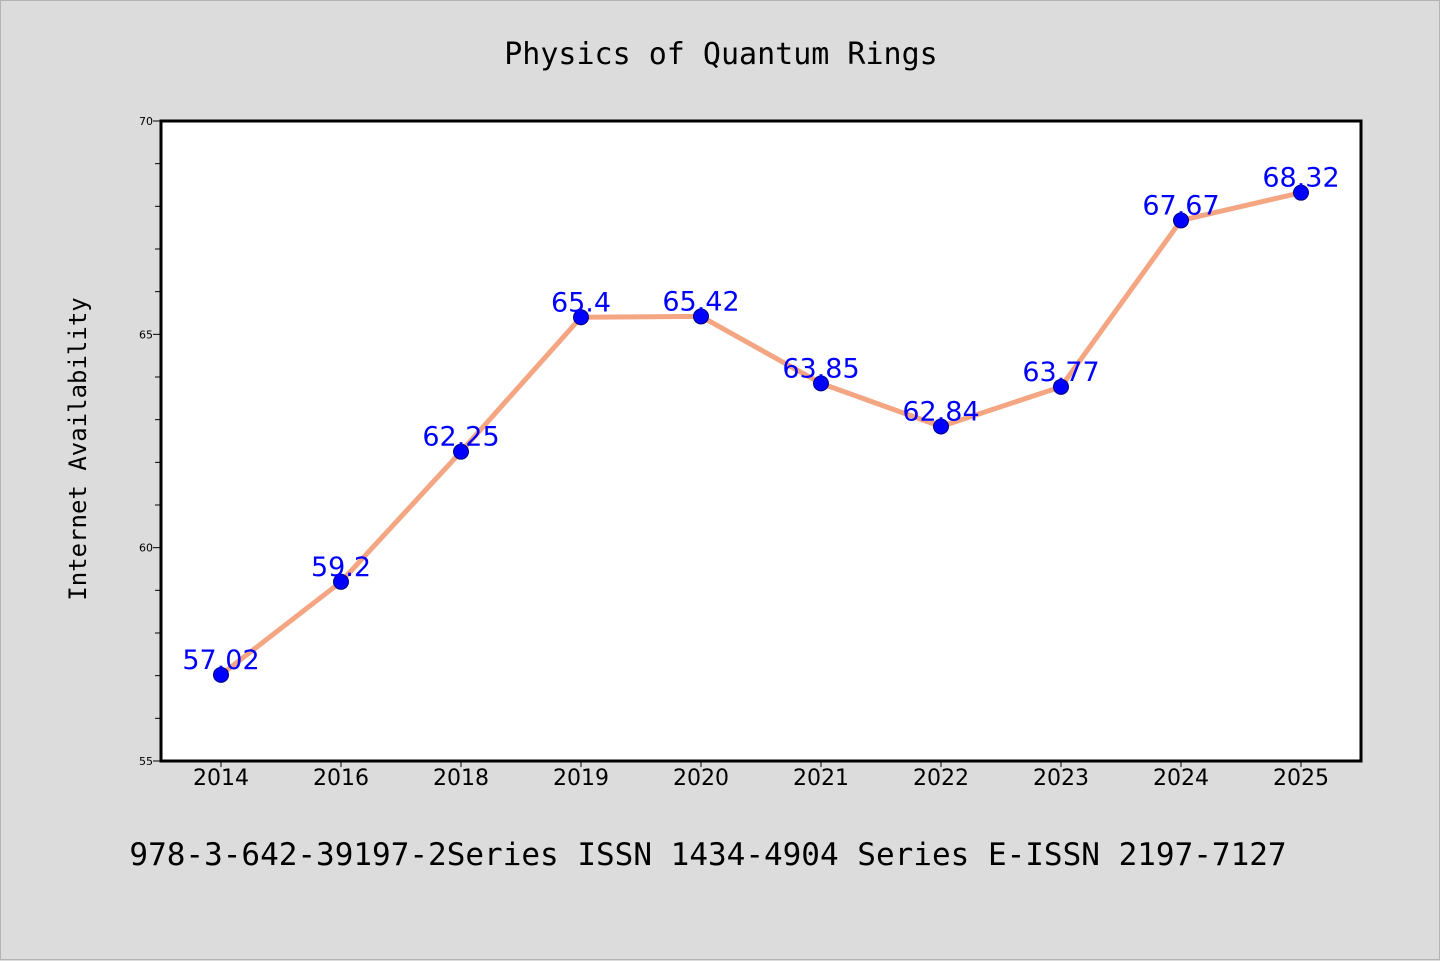 This screenshot has width=1440, height=961. Describe the element at coordinates (221, 778) in the screenshot. I see `x-tick-label: 2014` at that location.